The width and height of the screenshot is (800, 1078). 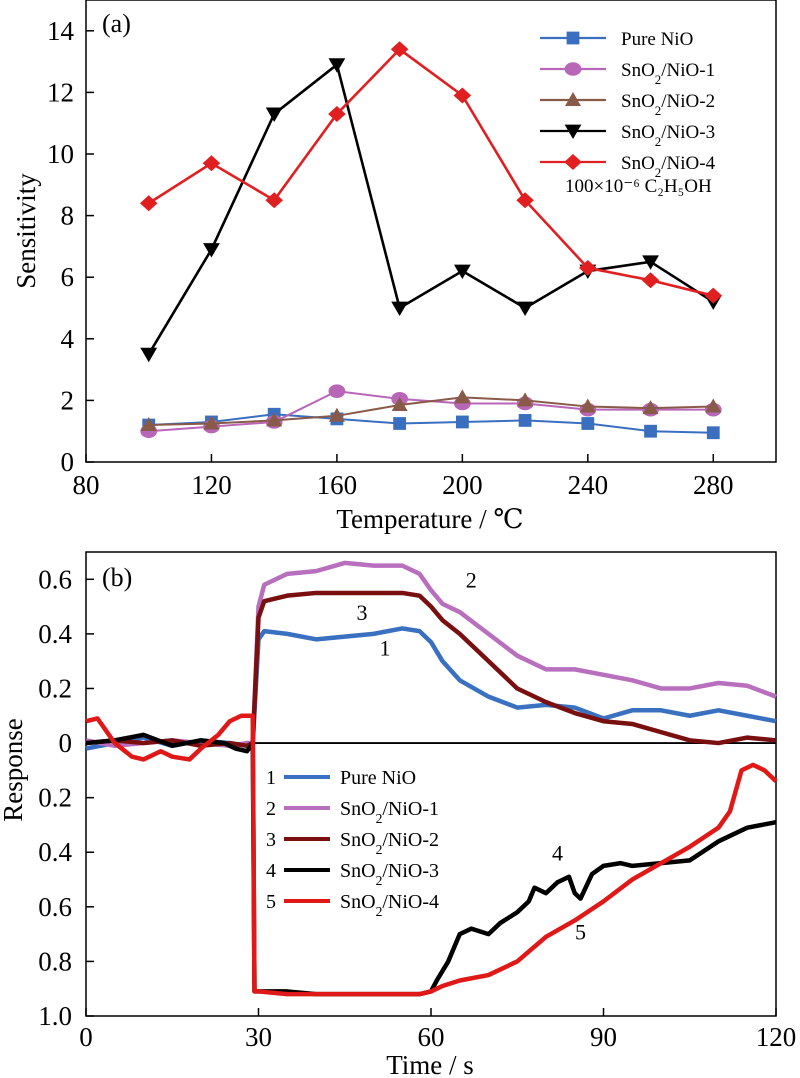 What do you see at coordinates (68, 216) in the screenshot?
I see `panel-a-y-tick-label: 8` at bounding box center [68, 216].